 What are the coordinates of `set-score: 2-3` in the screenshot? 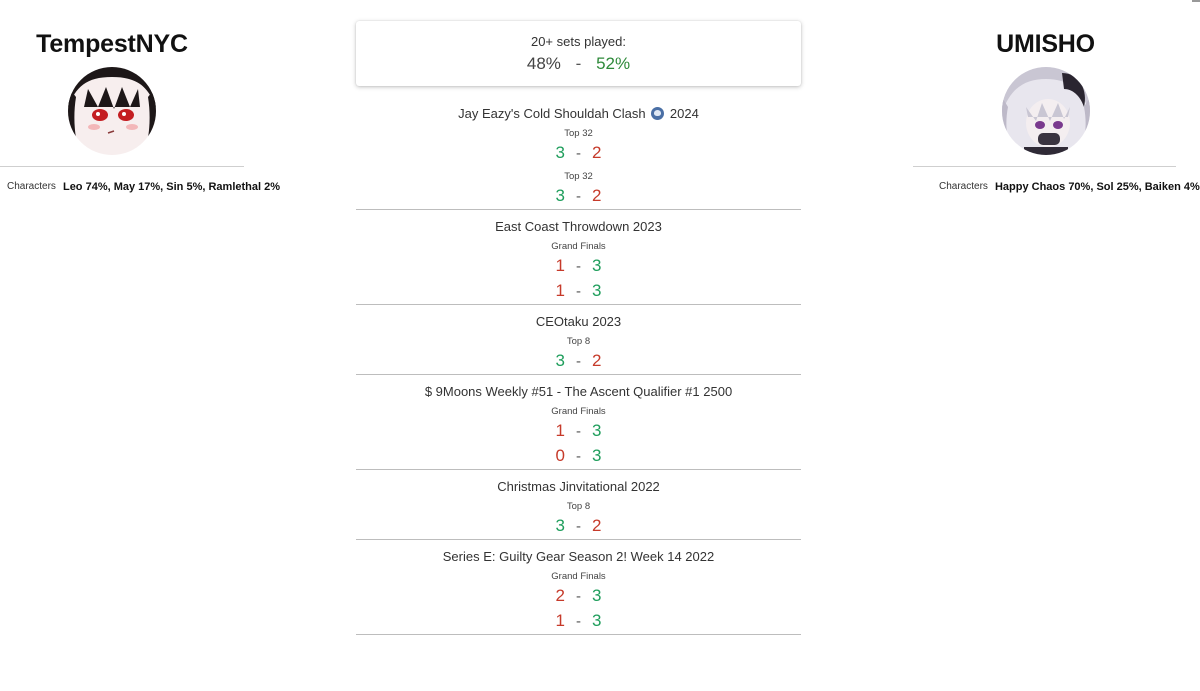 It's located at (578, 596).